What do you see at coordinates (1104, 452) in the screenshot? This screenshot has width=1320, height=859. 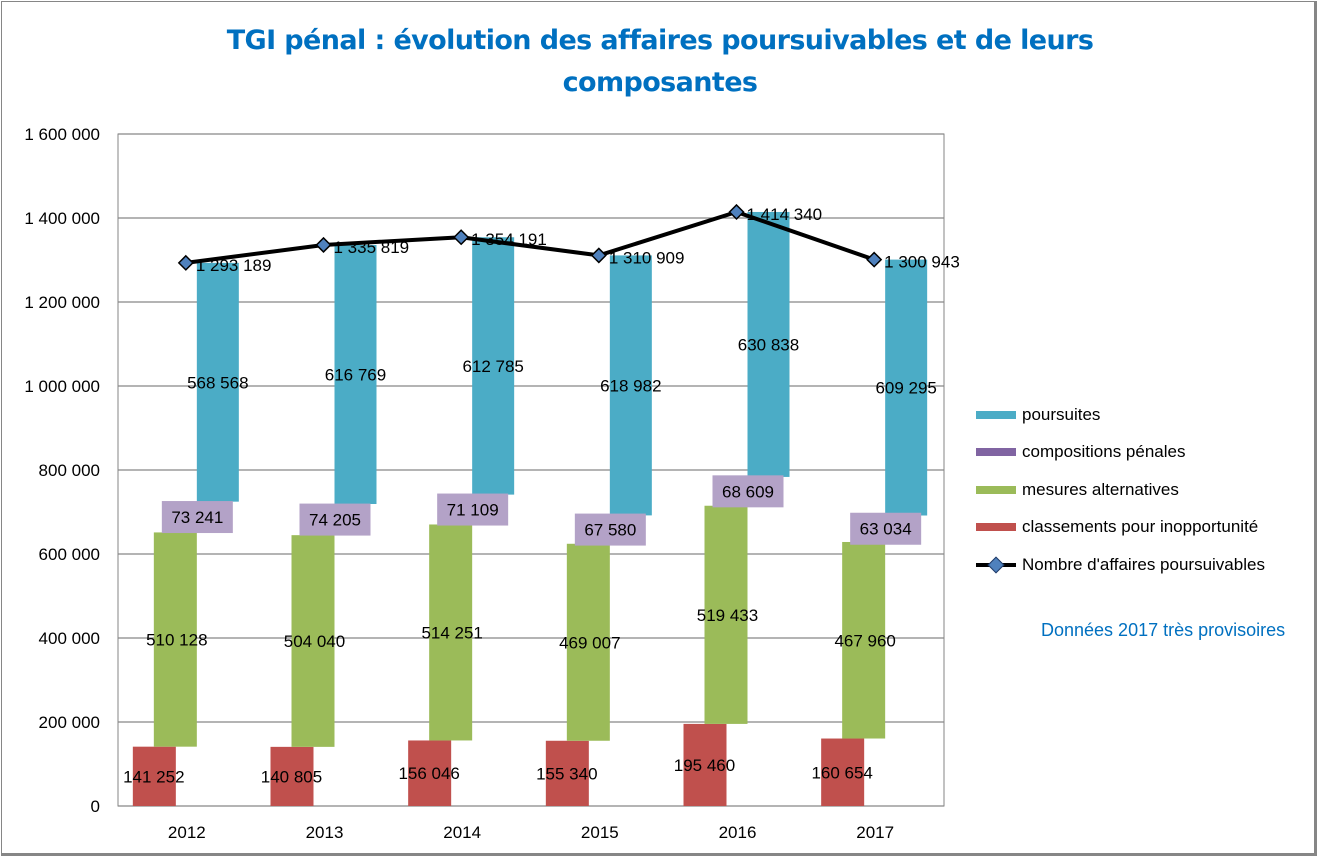 I see `legend-label: compositions pénales` at bounding box center [1104, 452].